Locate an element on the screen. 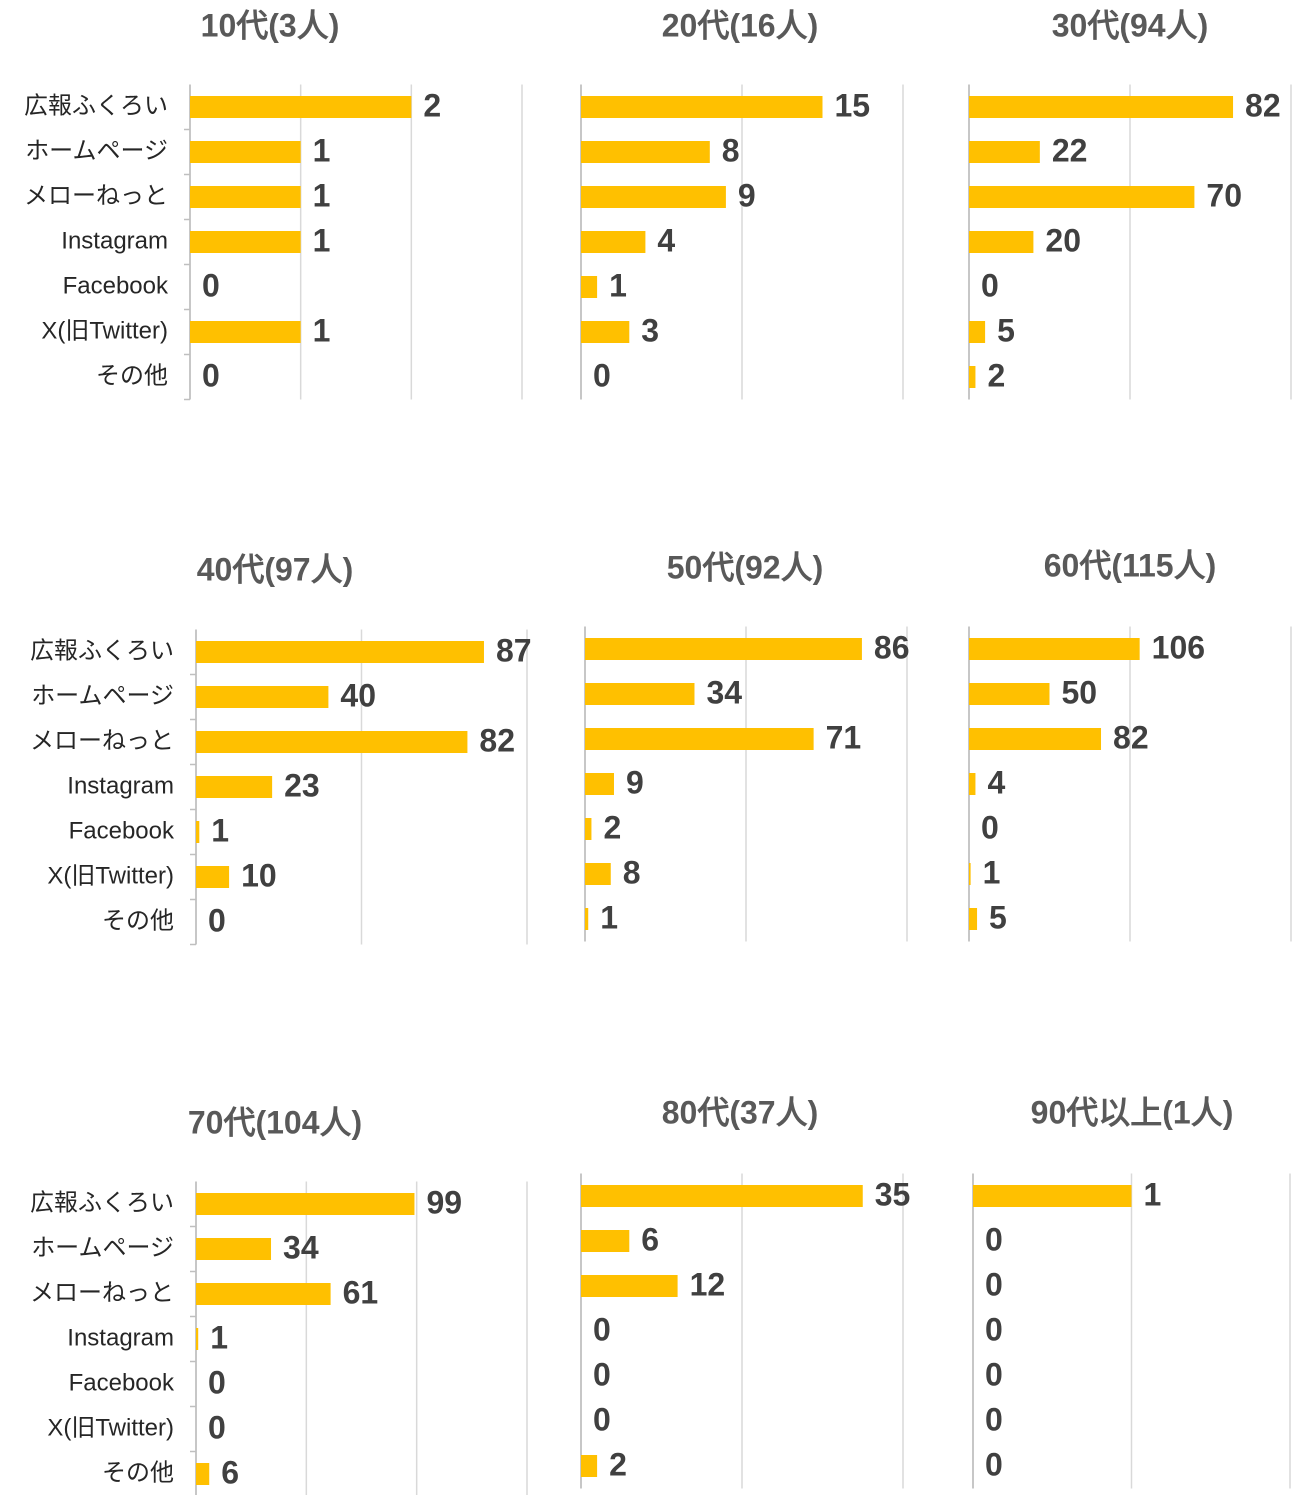 This screenshot has width=1292, height=1495. value-label: 40 is located at coordinates (358, 695).